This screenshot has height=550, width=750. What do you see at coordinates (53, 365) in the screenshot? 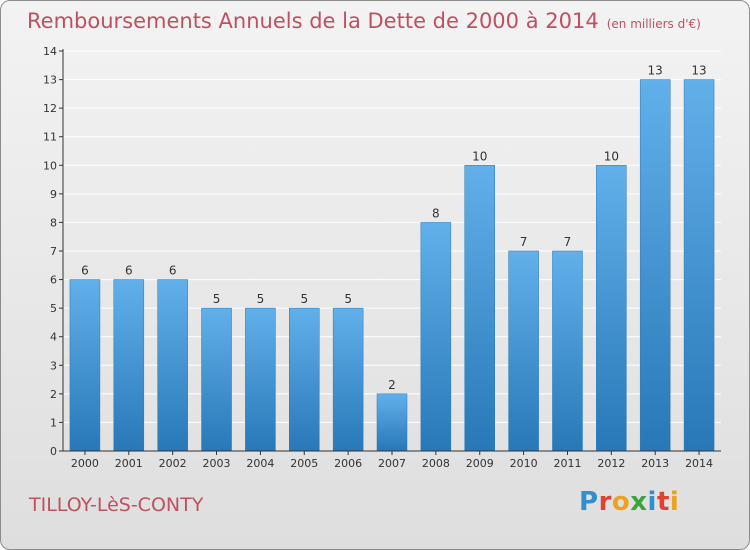
I see `y-tick-label: 3` at bounding box center [53, 365].